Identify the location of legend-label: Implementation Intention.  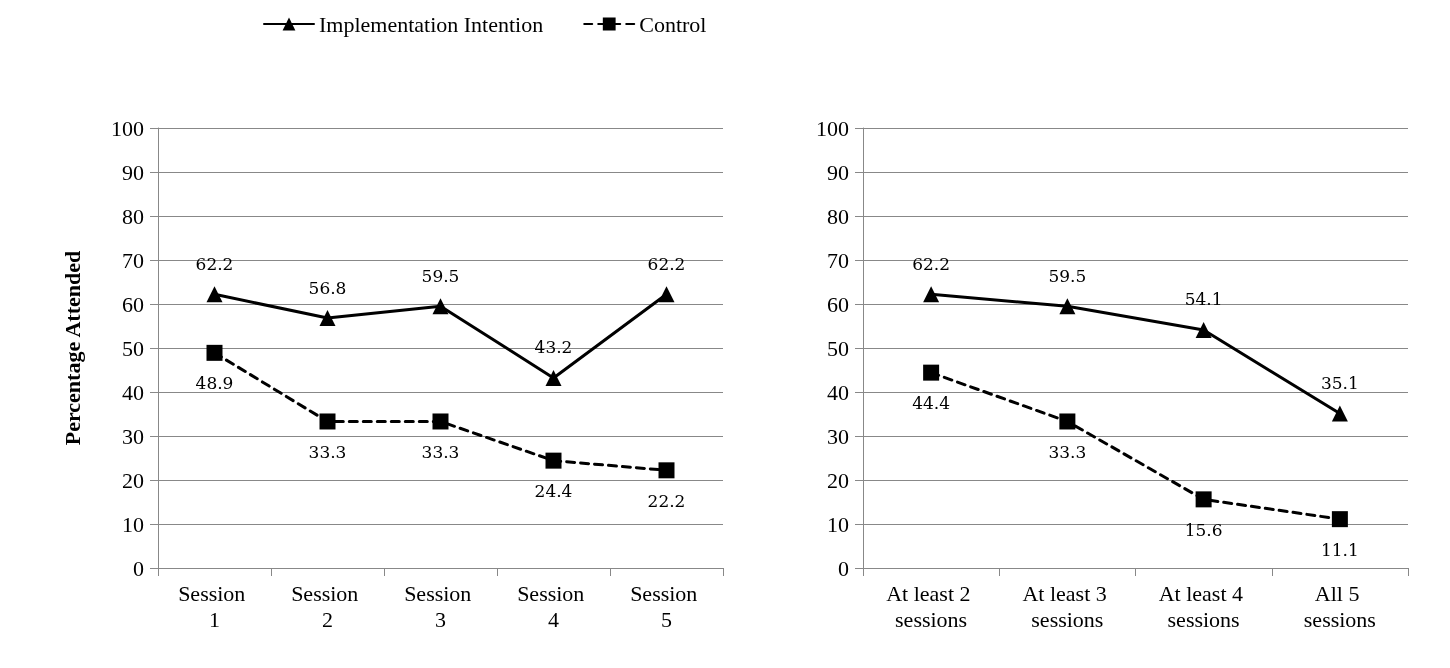
(431, 24).